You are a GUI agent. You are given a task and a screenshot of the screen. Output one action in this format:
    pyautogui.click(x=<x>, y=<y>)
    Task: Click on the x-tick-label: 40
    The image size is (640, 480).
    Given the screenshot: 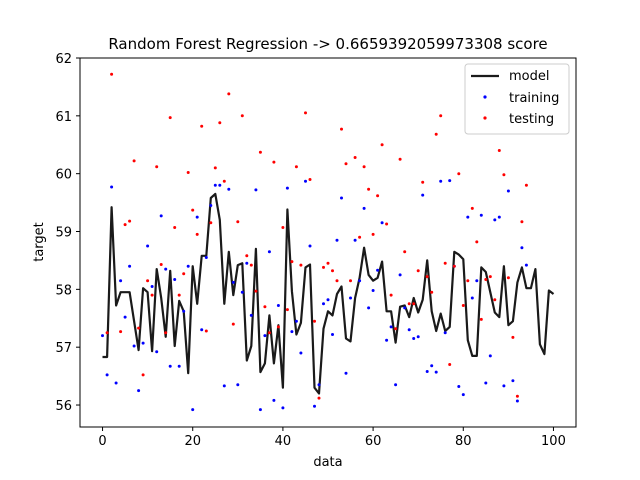 What is the action you would take?
    pyautogui.click(x=283, y=441)
    